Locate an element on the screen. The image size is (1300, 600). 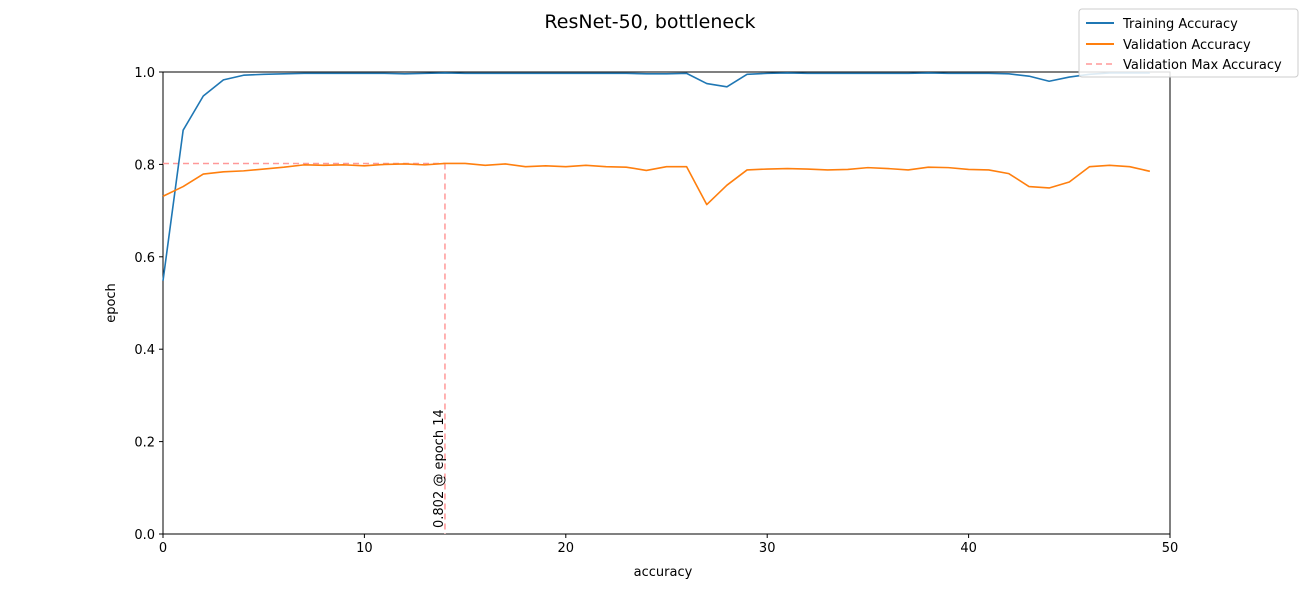
y-tick-label: 0.0 is located at coordinates (144, 535).